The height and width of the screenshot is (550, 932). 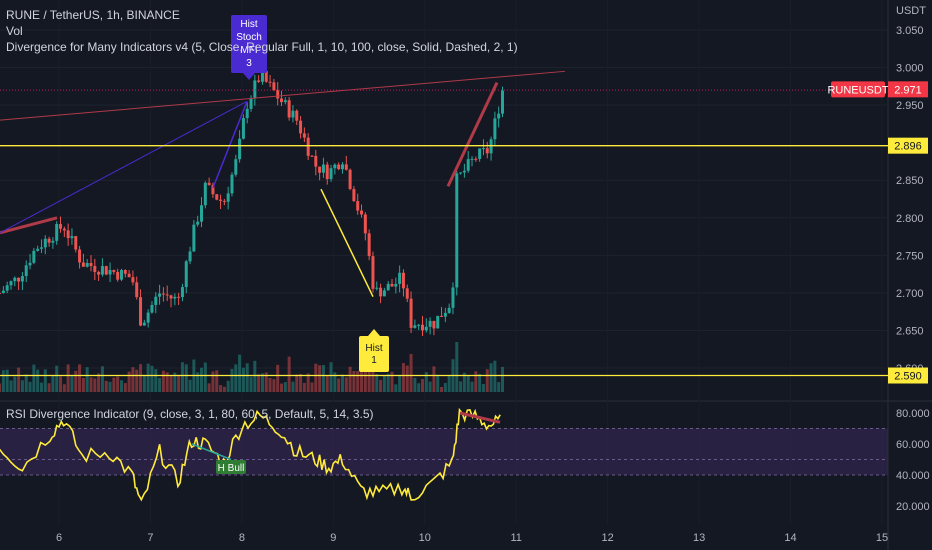 What do you see at coordinates (249, 76) in the screenshot?
I see `bearish-label-pointer` at bounding box center [249, 76].